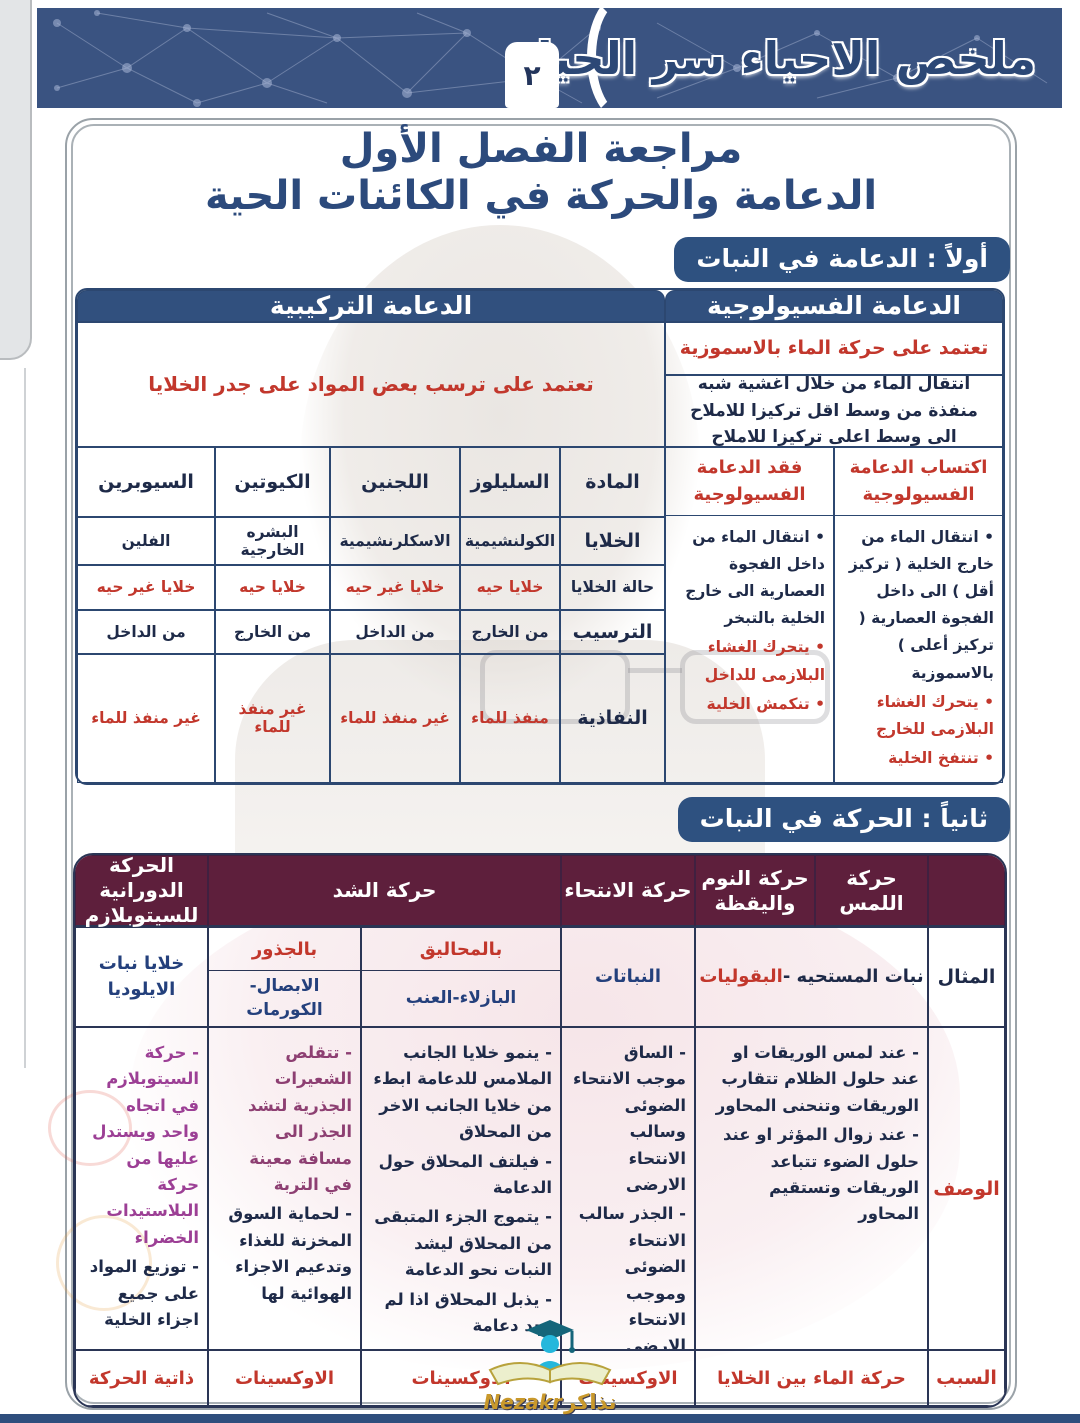  What do you see at coordinates (273, 631) in the screenshot?
I see `deposition-cutin: من الخارج` at bounding box center [273, 631].